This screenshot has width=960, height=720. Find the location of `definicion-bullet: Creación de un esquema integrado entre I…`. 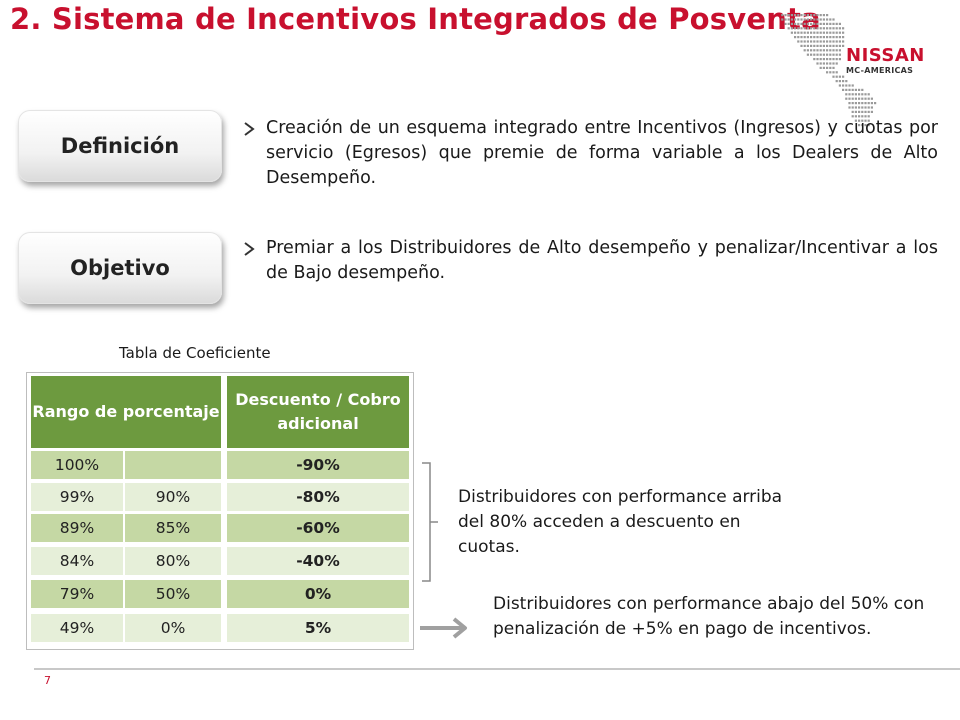

definicion-bullet: Creación de un esquema integrado entre I… is located at coordinates (590, 153).